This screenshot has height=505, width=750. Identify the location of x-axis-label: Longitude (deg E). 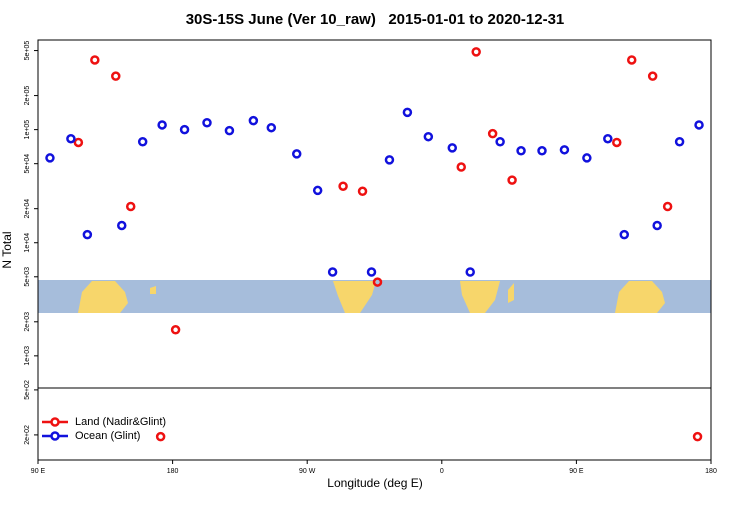
(374, 483).